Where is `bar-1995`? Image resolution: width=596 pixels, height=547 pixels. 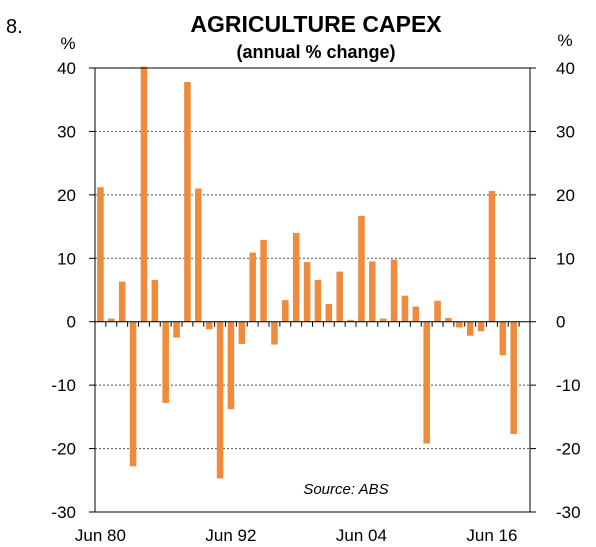 bar-1995 is located at coordinates (263, 280).